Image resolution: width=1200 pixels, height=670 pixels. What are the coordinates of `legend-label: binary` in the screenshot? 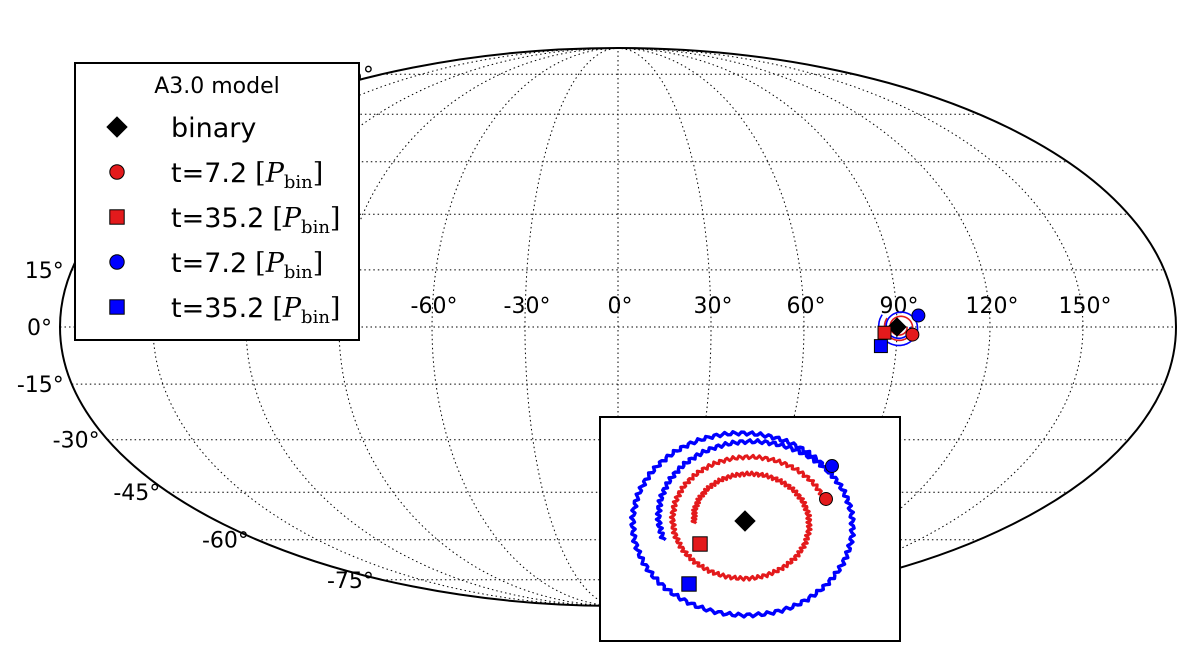 It's located at (213, 128).